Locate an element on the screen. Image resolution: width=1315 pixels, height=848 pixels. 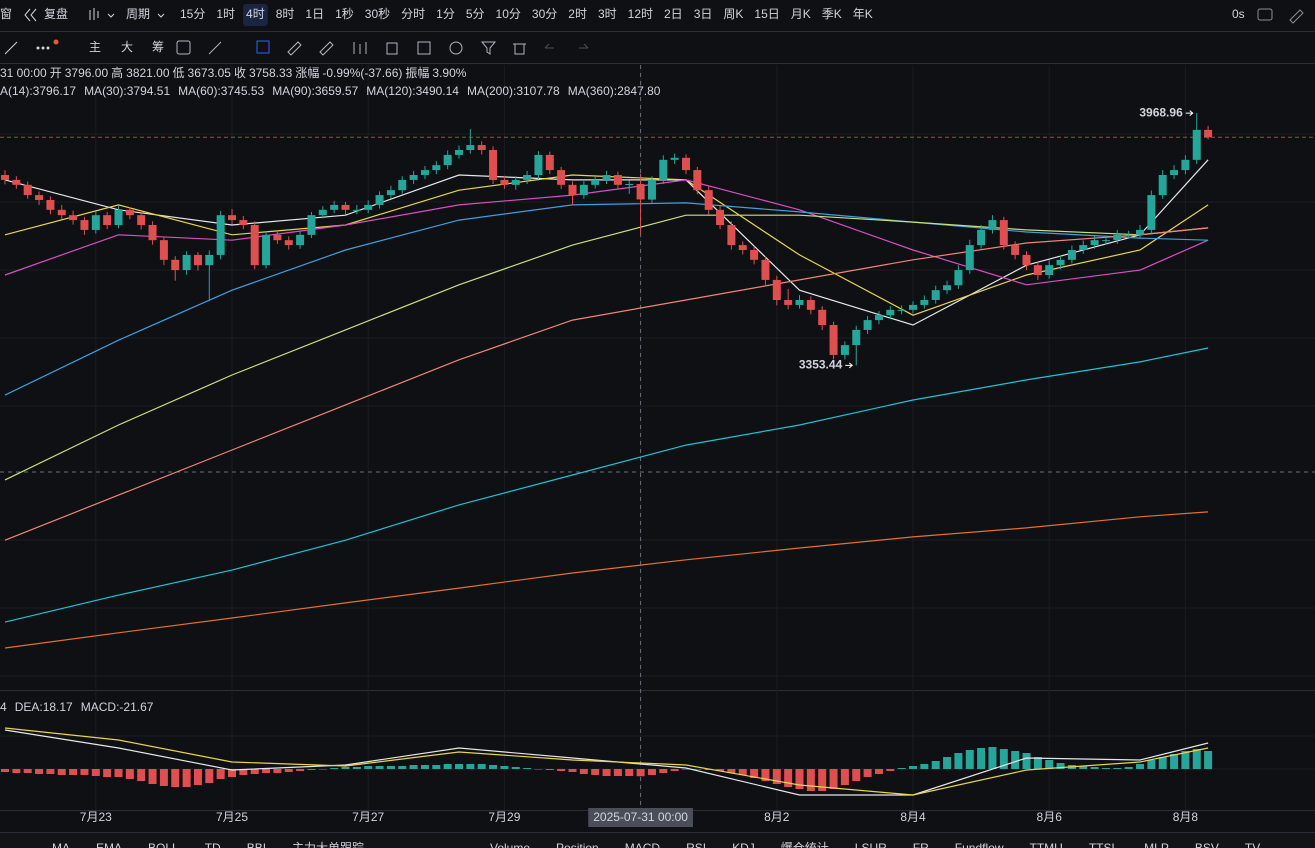
indicator-tab: KDJ is located at coordinates (743, 844).